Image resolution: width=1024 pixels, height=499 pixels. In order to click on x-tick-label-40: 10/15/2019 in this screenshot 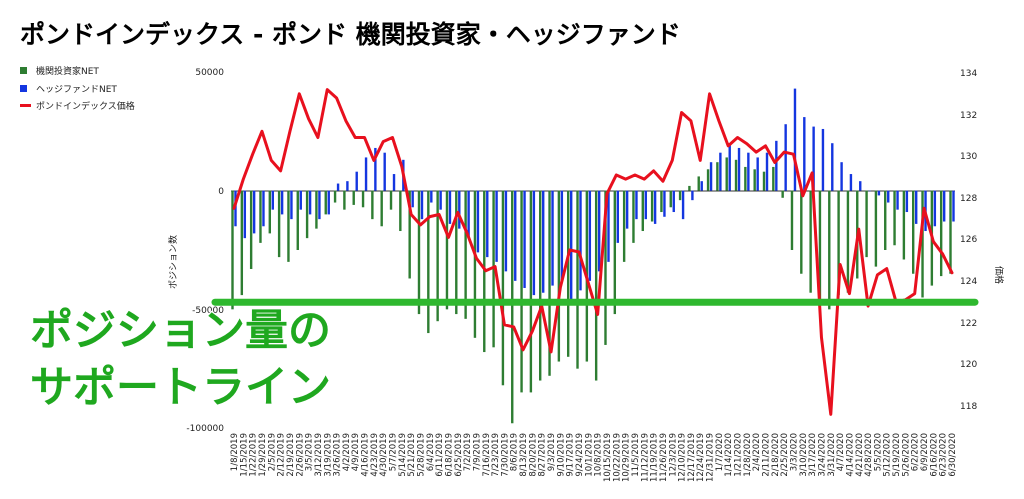, I will do `click(608, 457)`.